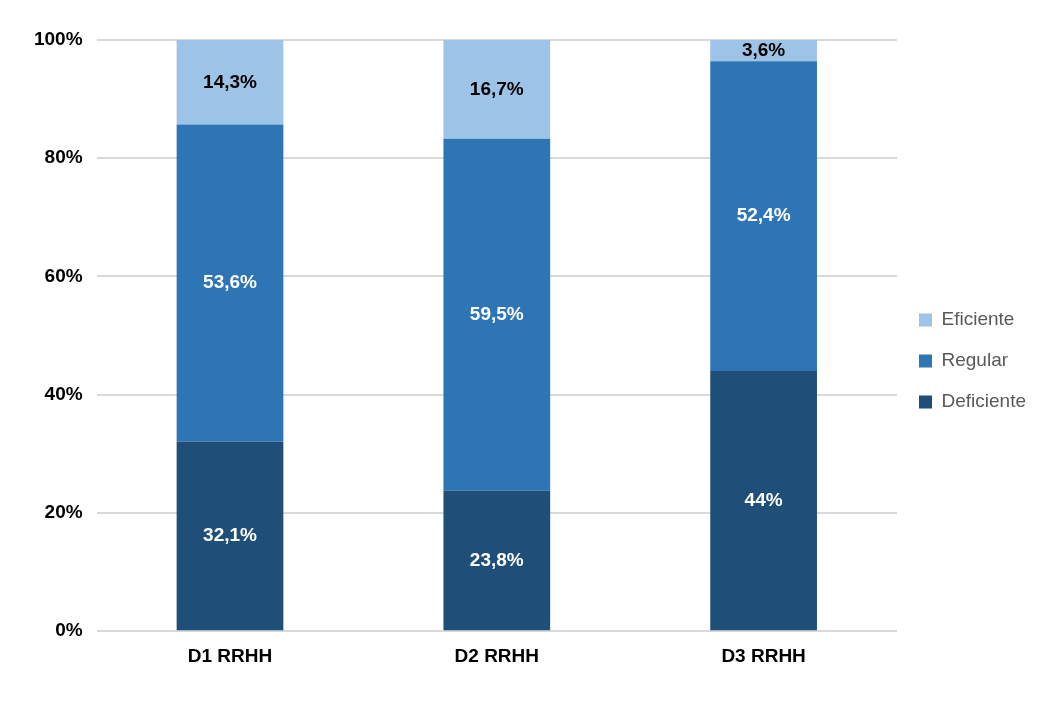 This screenshot has width=1056, height=702. I want to click on data-label: 59,5%, so click(496, 313).